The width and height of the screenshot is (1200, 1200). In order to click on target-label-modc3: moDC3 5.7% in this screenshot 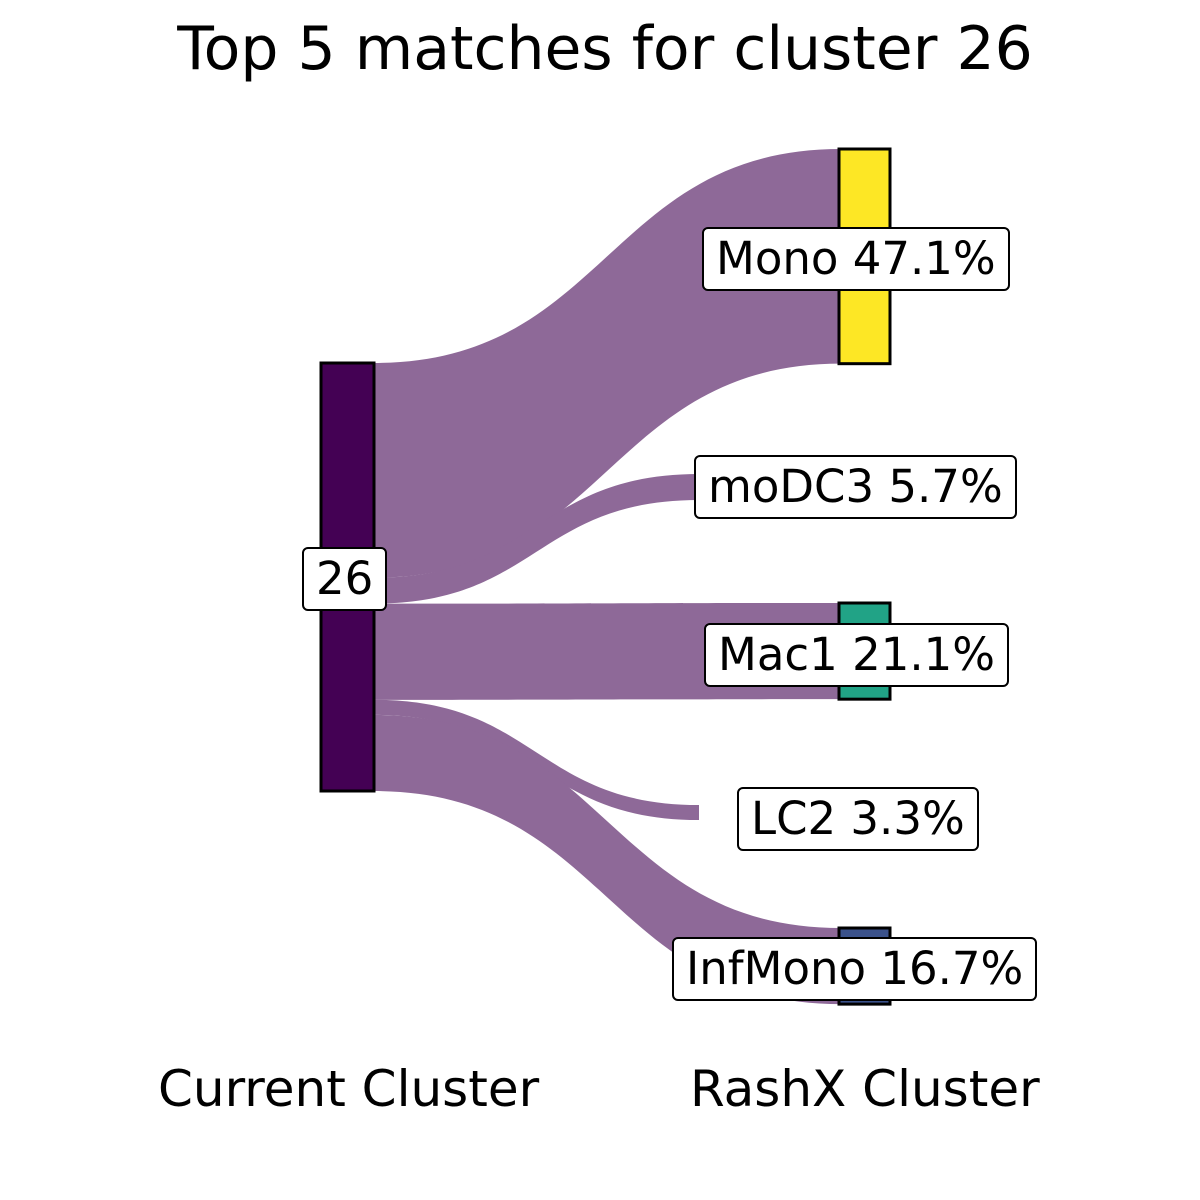, I will do `click(855, 487)`.